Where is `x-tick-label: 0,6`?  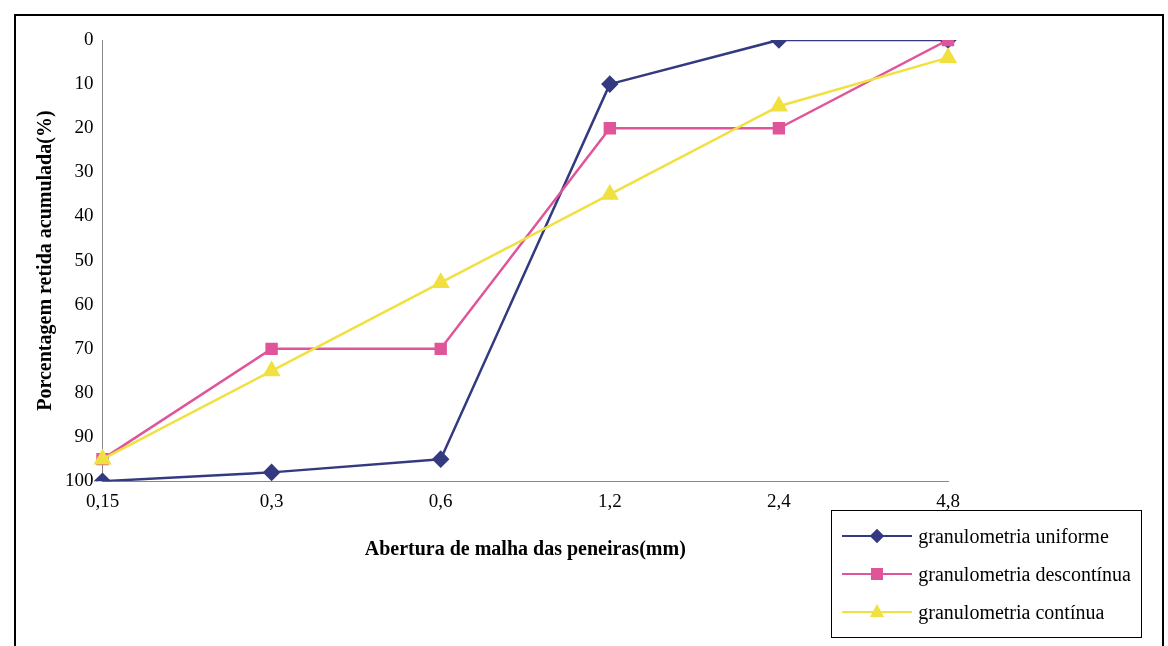 x-tick-label: 0,6 is located at coordinates (440, 500).